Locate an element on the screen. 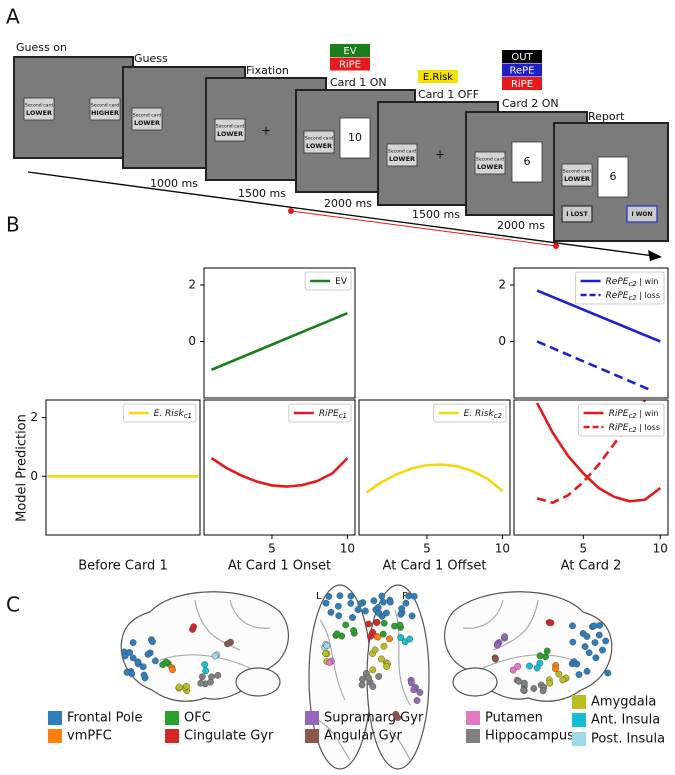 The width and height of the screenshot is (675, 775). legend-label: Putamen is located at coordinates (514, 718).